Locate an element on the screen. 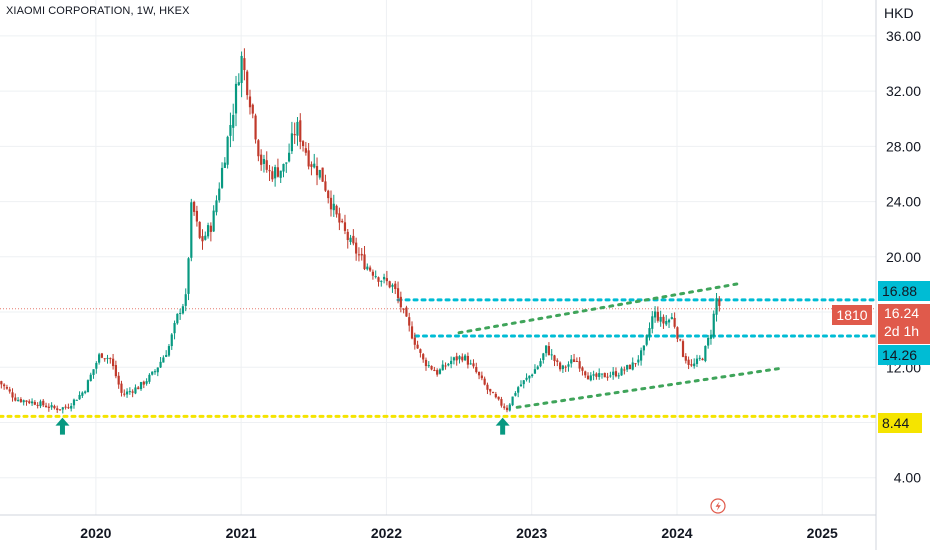 The image size is (932, 555). arrow-markers is located at coordinates (282, 426).